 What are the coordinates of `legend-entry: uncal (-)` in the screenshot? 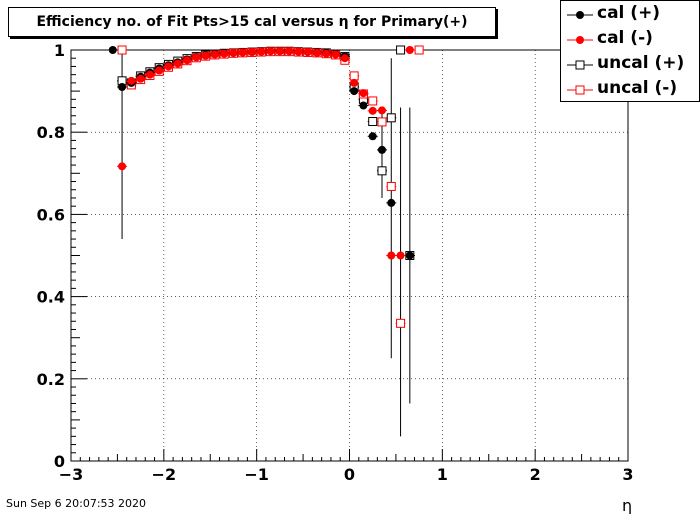 It's located at (630, 90).